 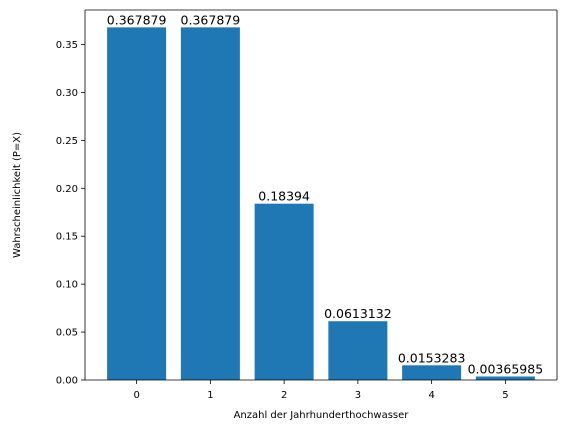 I want to click on y-tick-label: 0.25, so click(x=67, y=141).